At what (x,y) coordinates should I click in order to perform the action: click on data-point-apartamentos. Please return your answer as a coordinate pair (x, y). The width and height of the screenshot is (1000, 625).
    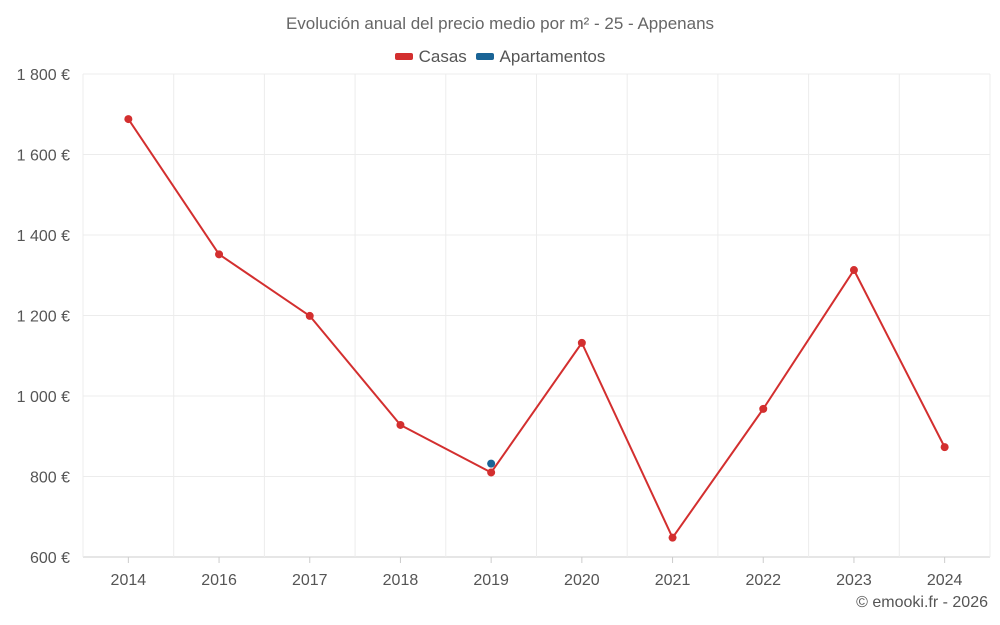
    Looking at the image, I should click on (491, 463).